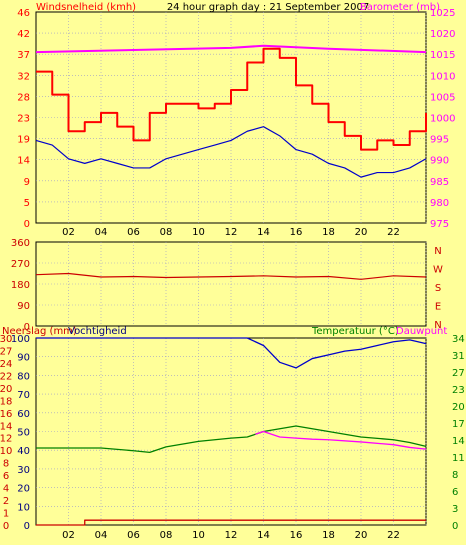 Image resolution: width=466 pixels, height=545 pixels. I want to click on rain-y-tick-label: 16, so click(6, 414).